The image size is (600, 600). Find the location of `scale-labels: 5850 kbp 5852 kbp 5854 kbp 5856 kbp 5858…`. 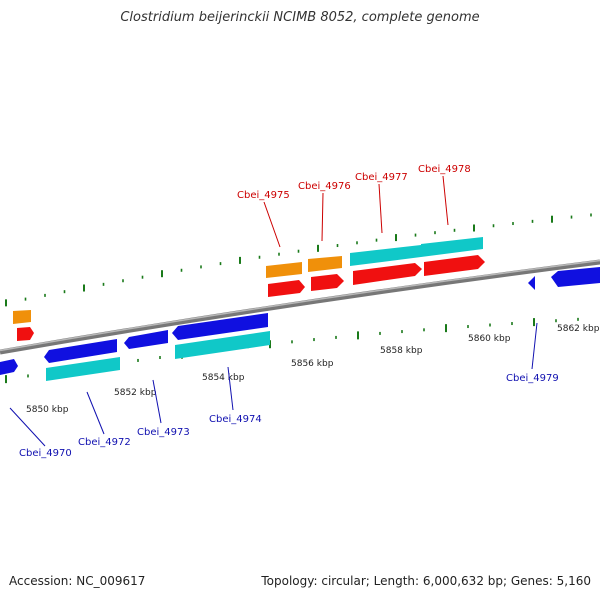

scale-labels: 5850 kbp 5852 kbp 5854 kbp 5856 kbp 5858… is located at coordinates (313, 369).